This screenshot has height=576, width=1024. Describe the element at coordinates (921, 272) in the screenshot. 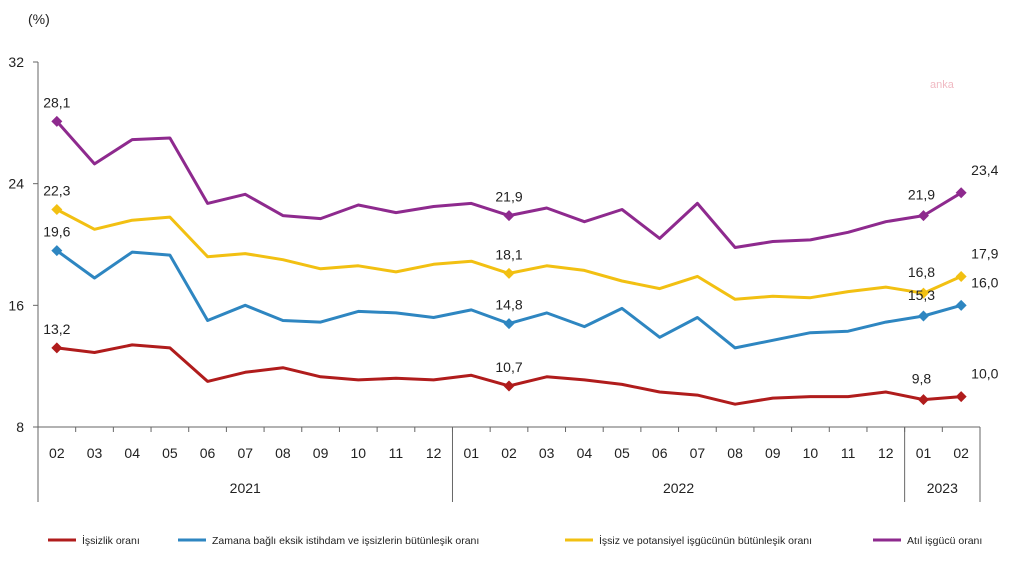

I see `data-label: 16,8` at that location.